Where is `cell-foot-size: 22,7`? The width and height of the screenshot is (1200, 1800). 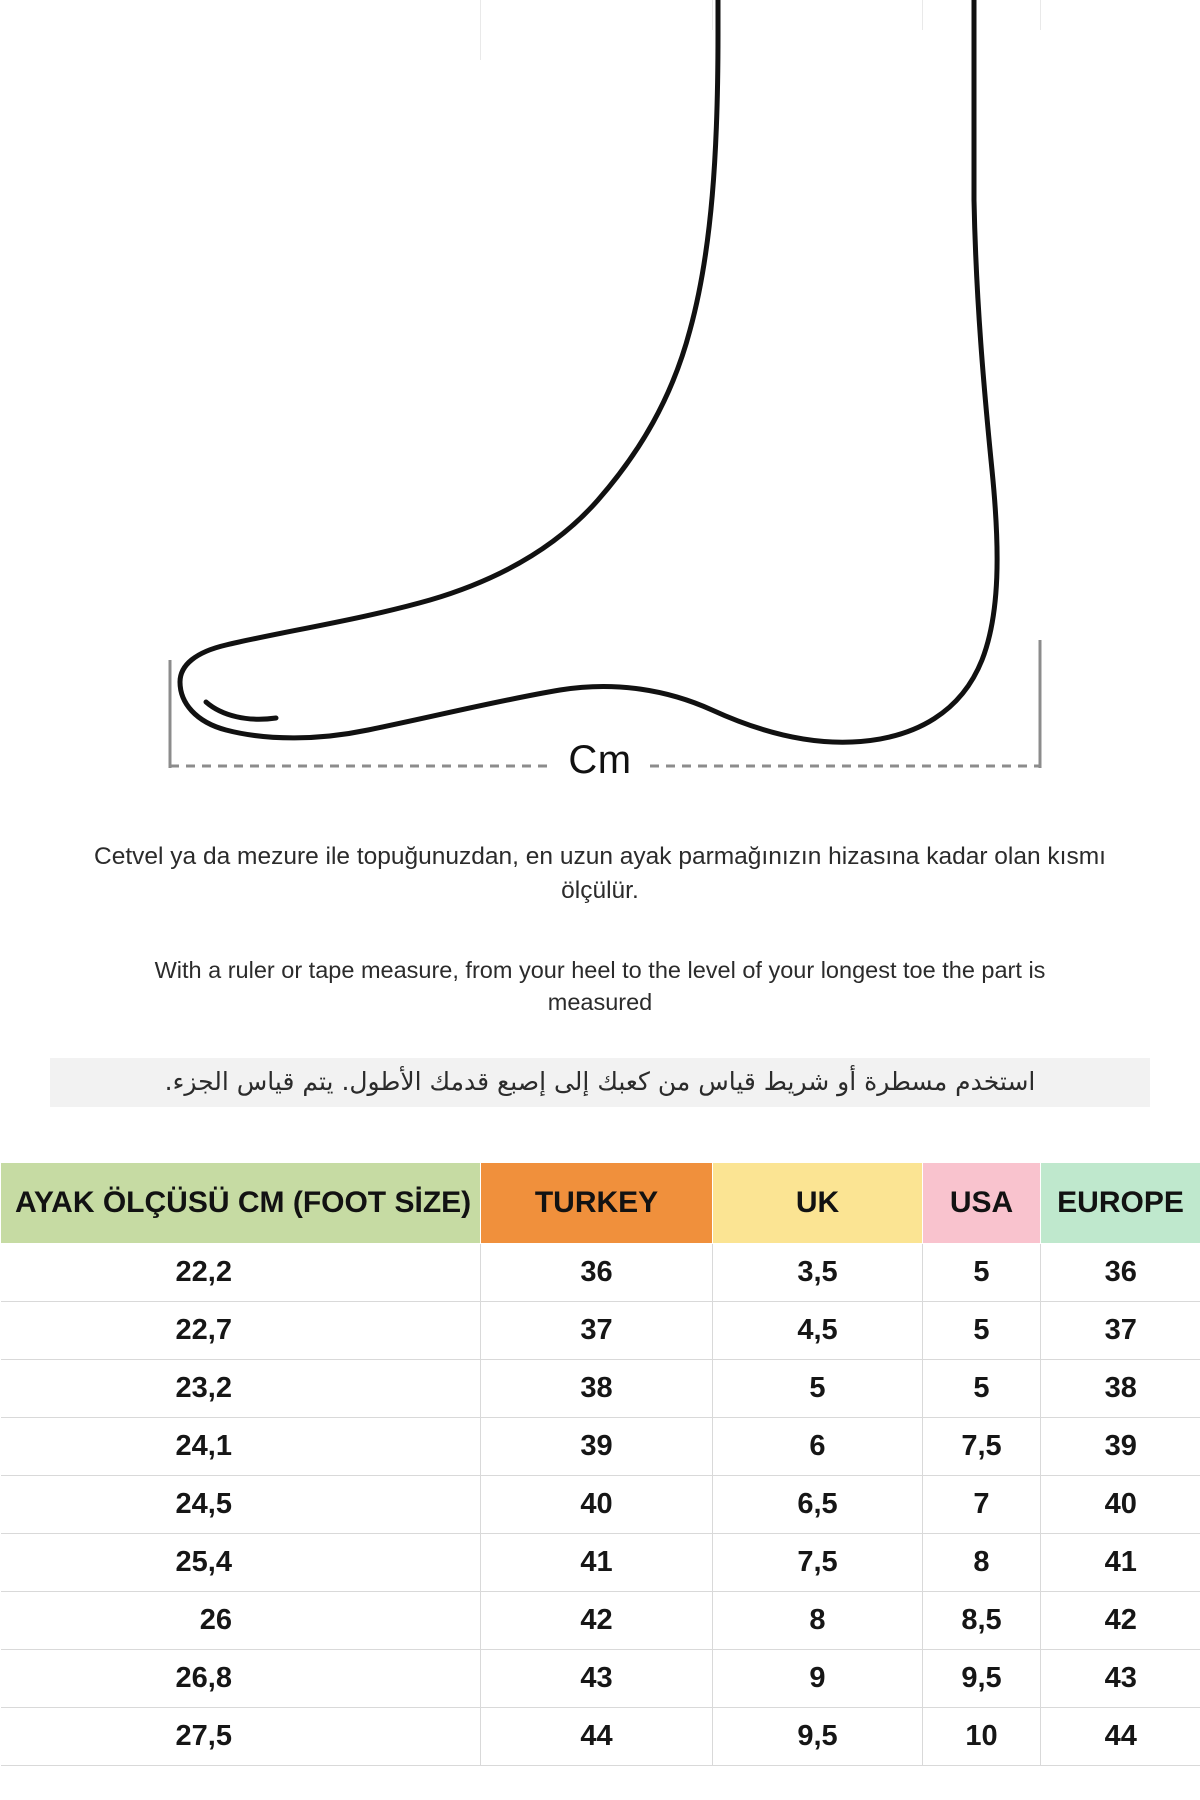
cell-foot-size: 22,7 is located at coordinates (240, 1330).